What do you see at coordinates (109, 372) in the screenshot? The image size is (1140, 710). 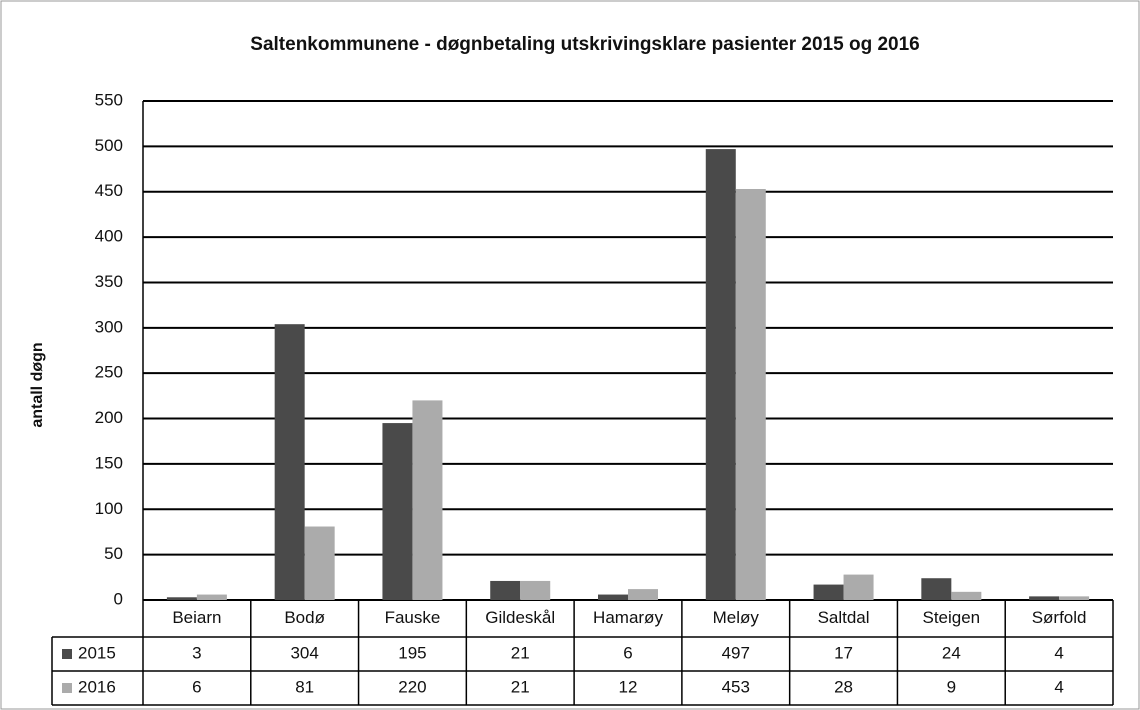 I see `y-tick-label: 250` at bounding box center [109, 372].